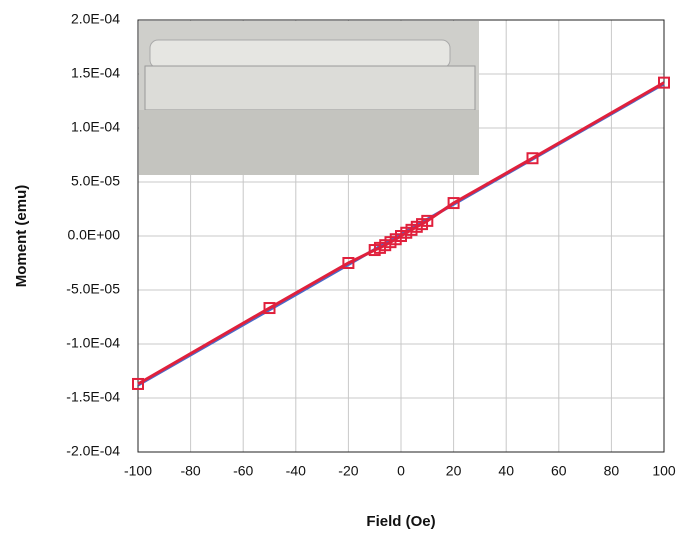  Describe the element at coordinates (454, 471) in the screenshot. I see `x-tick-label: 20` at that location.